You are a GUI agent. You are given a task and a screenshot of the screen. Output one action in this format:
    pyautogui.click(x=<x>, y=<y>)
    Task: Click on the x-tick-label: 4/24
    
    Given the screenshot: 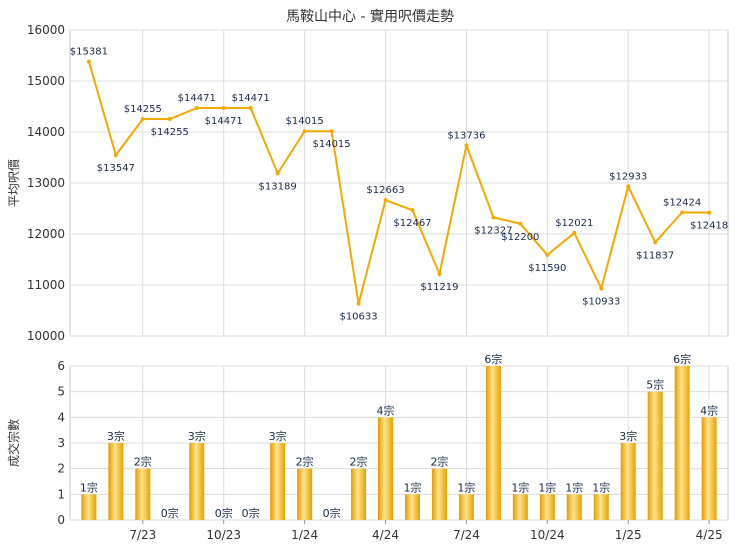 What is the action you would take?
    pyautogui.click(x=385, y=535)
    